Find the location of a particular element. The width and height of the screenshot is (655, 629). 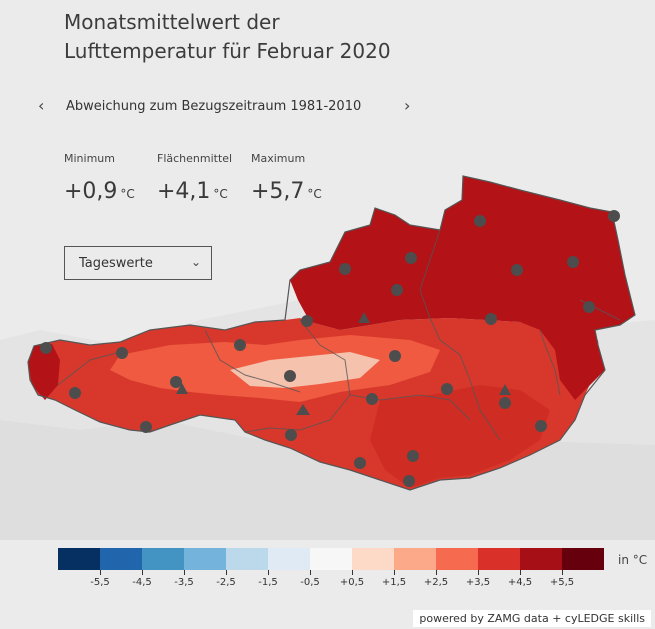

legend-tick-label: -3,5 is located at coordinates (184, 582).